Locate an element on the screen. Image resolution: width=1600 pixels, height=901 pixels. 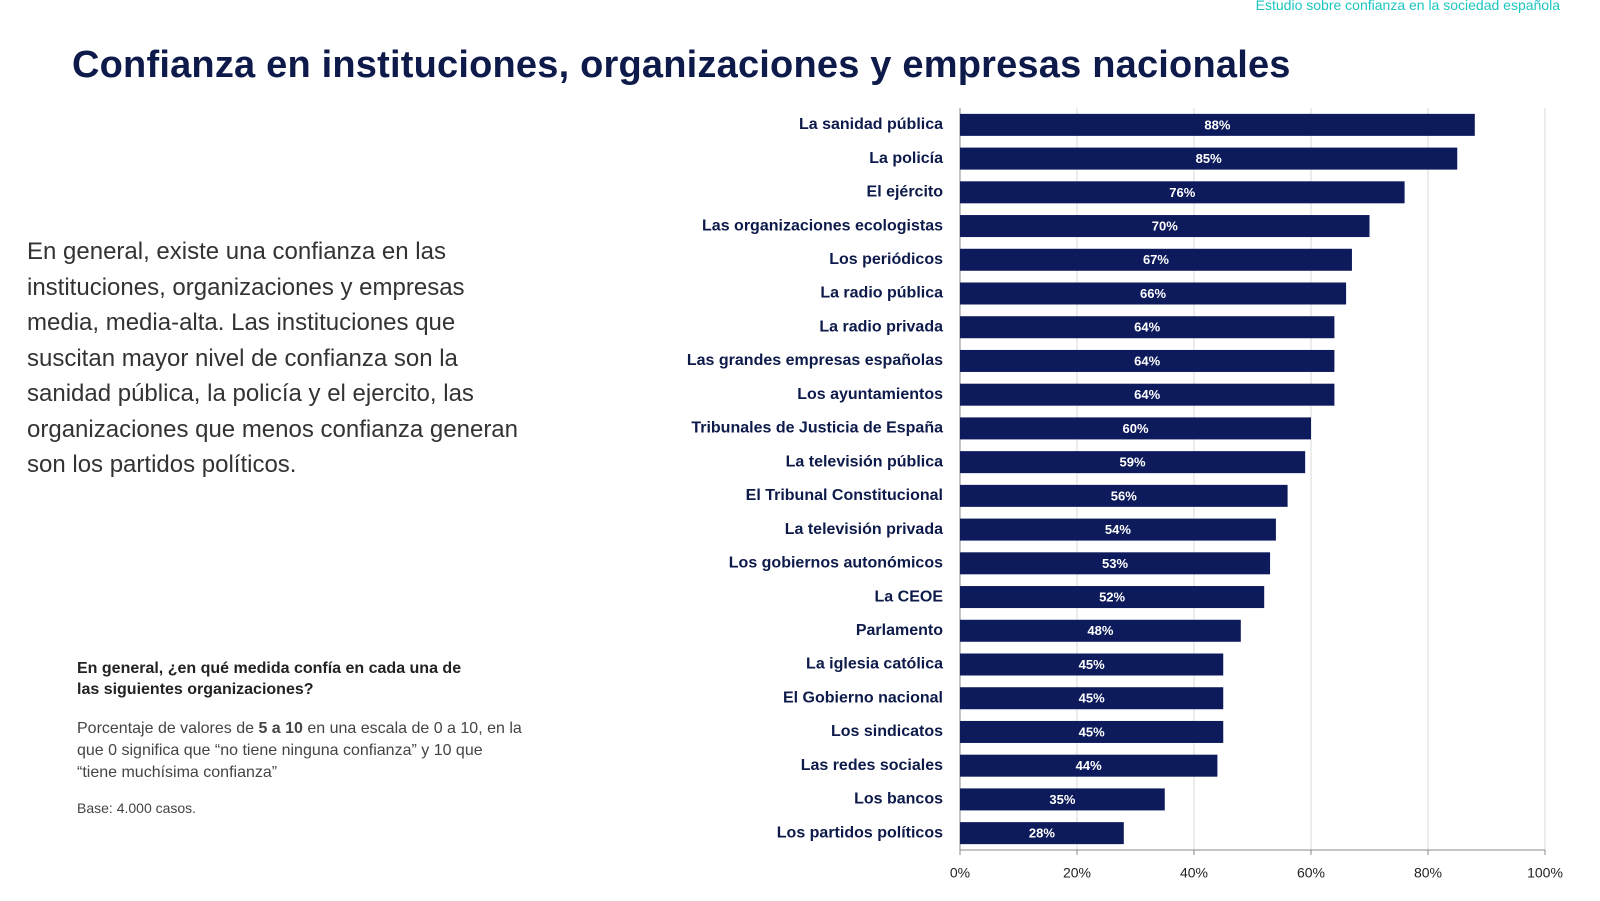
category-label: La radio pública is located at coordinates (881, 293).